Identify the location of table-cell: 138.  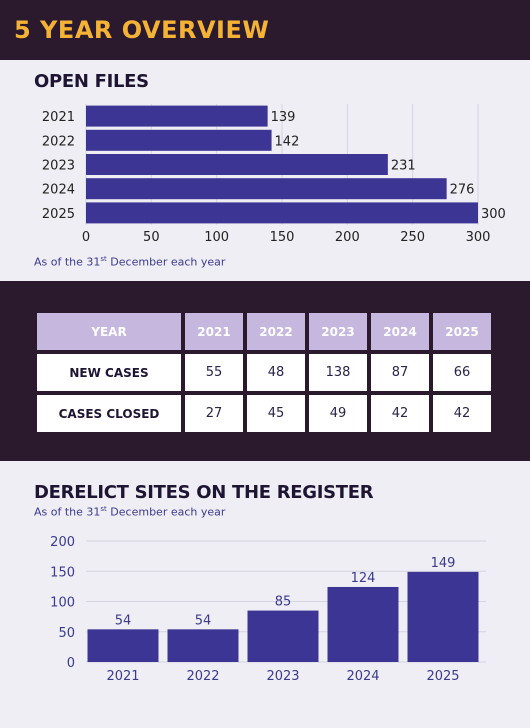
(338, 372).